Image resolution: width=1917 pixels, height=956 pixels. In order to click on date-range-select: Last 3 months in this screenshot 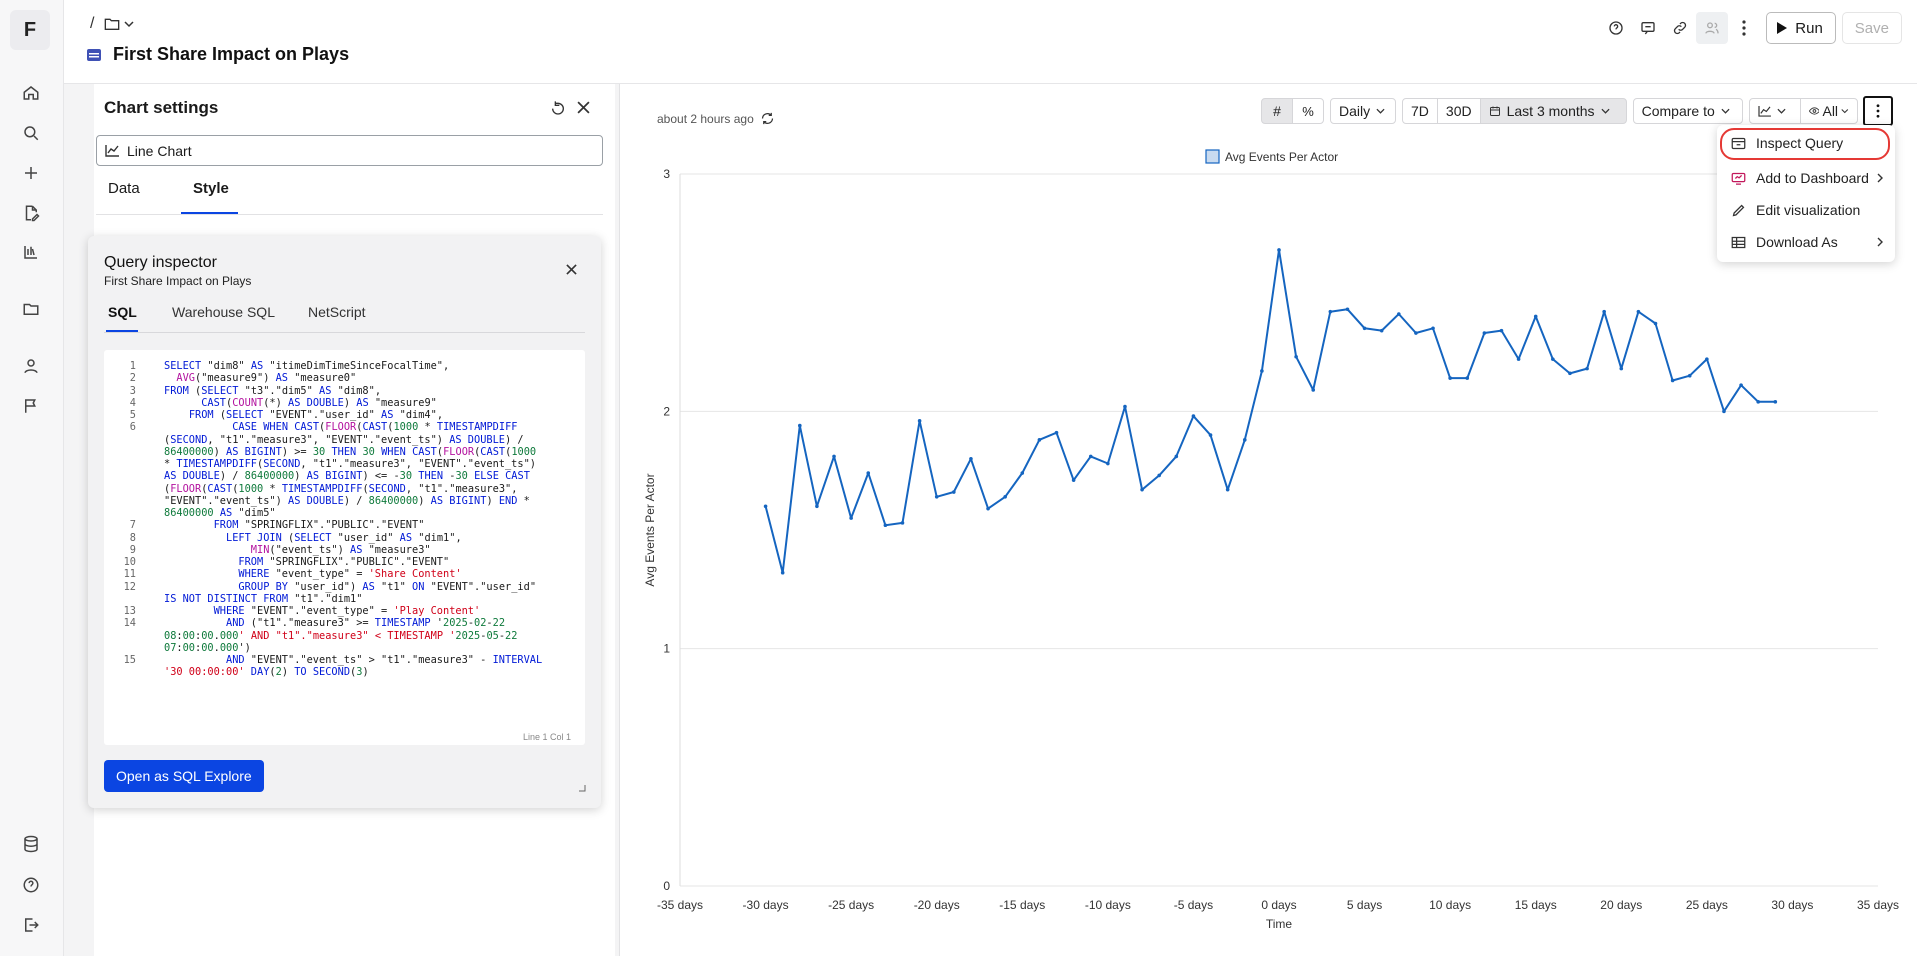, I will do `click(1553, 111)`.